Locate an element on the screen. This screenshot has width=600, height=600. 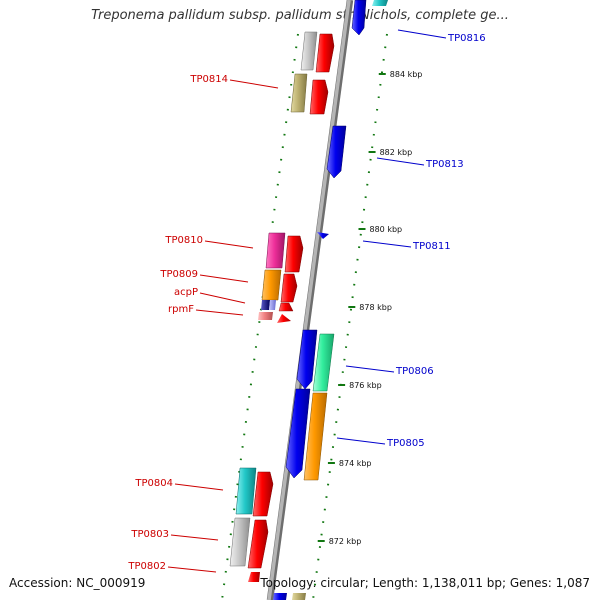
feature-red-rpmf is located at coordinates (284, 318).